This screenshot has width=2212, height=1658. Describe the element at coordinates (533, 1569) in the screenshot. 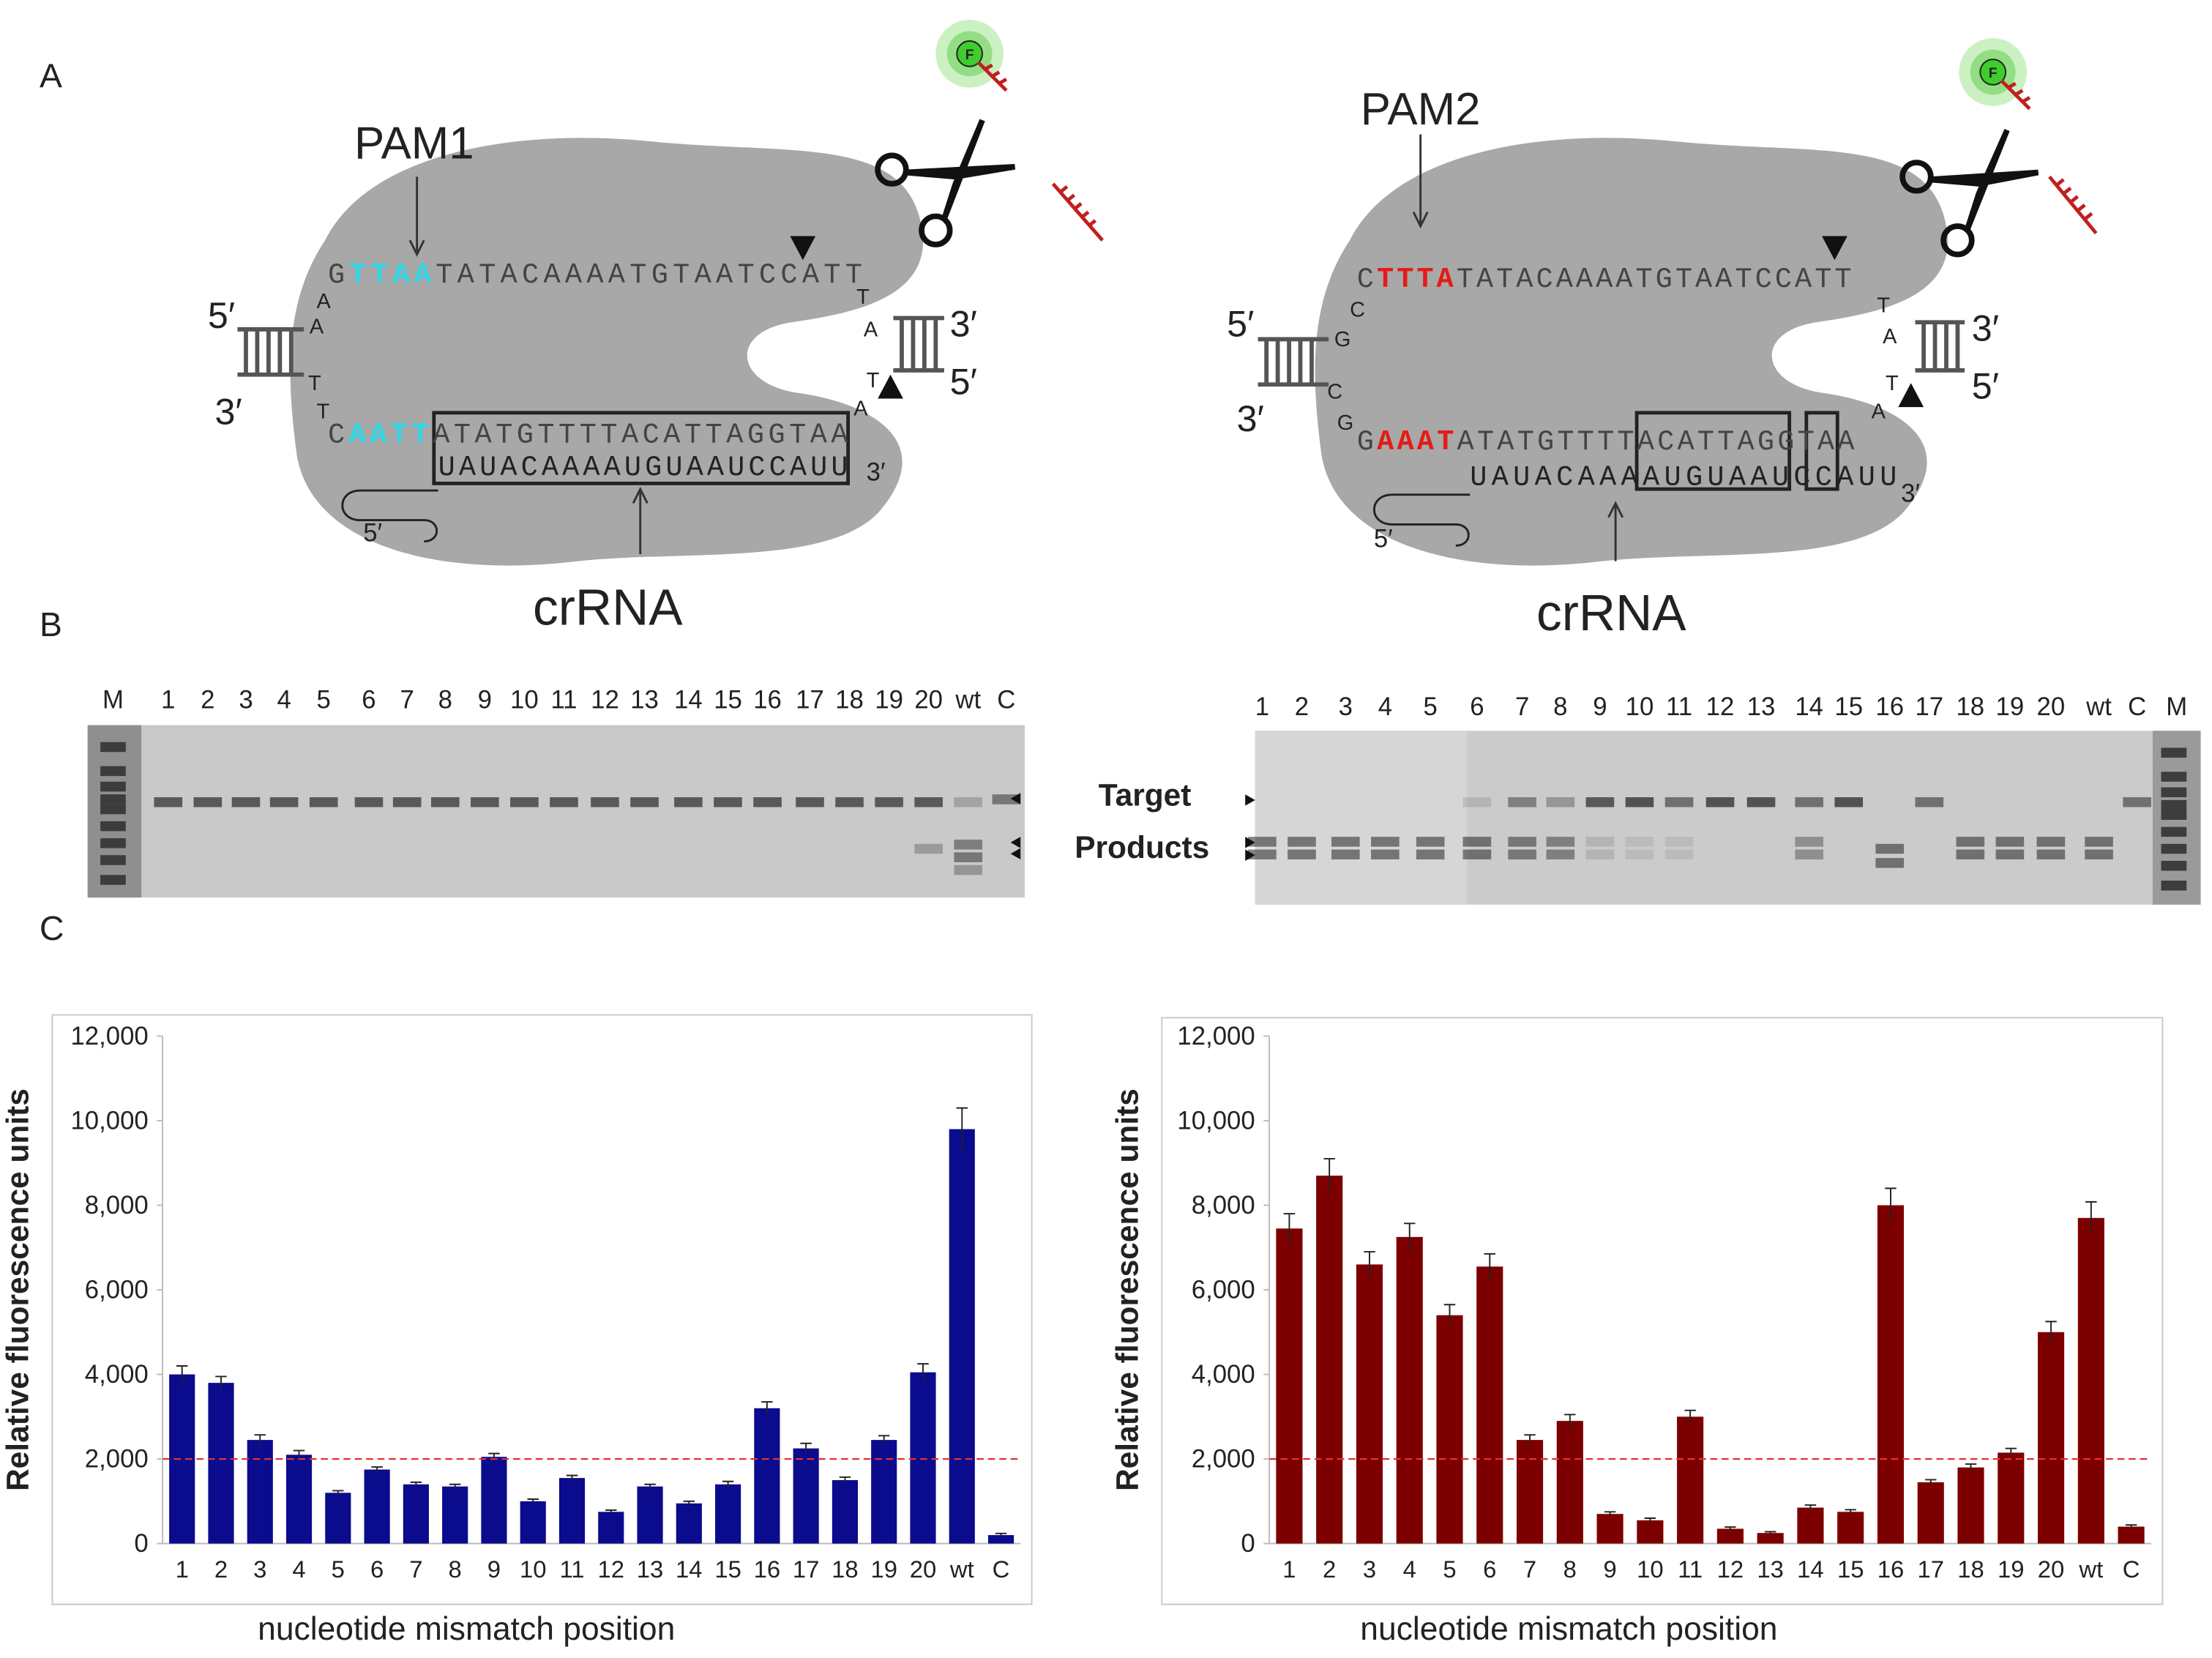

I see `x-tick-label: 10` at that location.